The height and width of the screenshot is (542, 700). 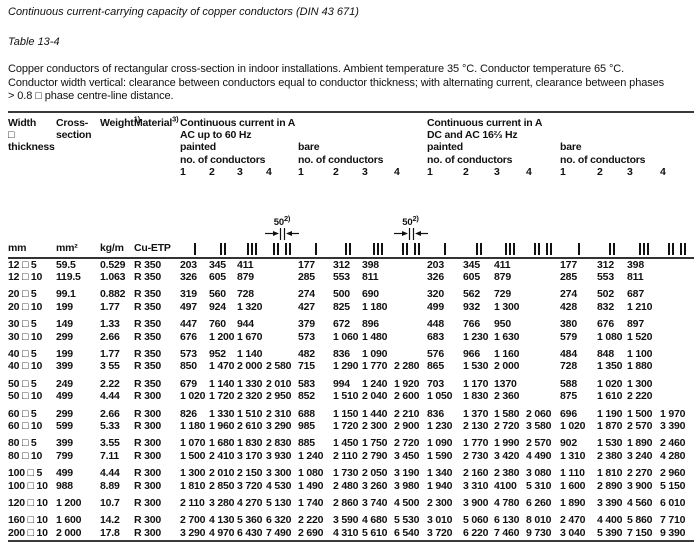 I want to click on current-value-cell: 3 590, so click(x=346, y=520).